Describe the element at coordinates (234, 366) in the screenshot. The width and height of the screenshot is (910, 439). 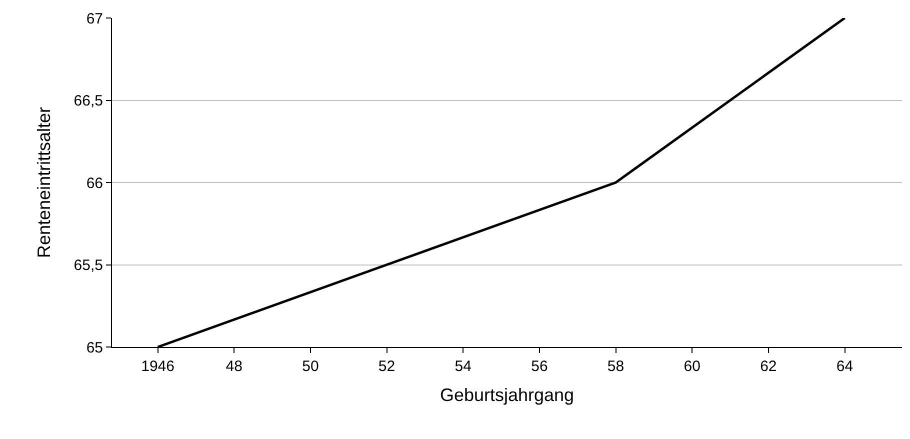
I see `x-tick-label: 48` at that location.